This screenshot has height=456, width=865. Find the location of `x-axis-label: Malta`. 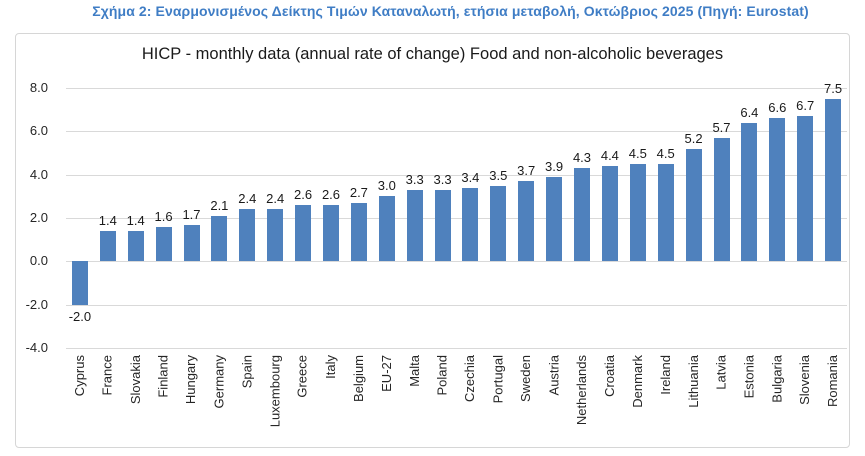

x-axis-label: Malta is located at coordinates (414, 371).